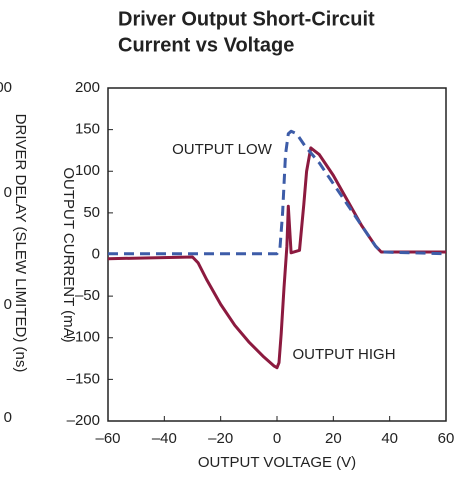 The height and width of the screenshot is (478, 469). I want to click on y-tick-label: 50, so click(91, 212).